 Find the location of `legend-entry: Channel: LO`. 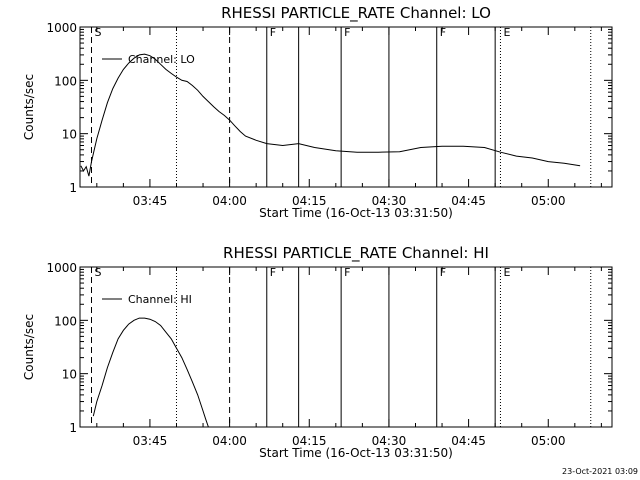

legend-entry: Channel: LO is located at coordinates (161, 59).